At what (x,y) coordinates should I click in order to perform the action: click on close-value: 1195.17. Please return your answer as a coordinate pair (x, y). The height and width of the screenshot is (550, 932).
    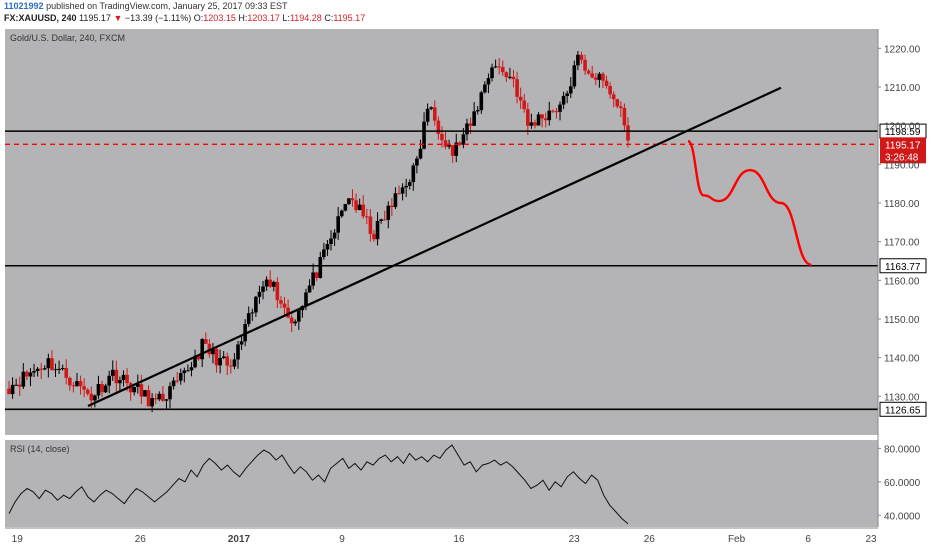
    Looking at the image, I should click on (349, 18).